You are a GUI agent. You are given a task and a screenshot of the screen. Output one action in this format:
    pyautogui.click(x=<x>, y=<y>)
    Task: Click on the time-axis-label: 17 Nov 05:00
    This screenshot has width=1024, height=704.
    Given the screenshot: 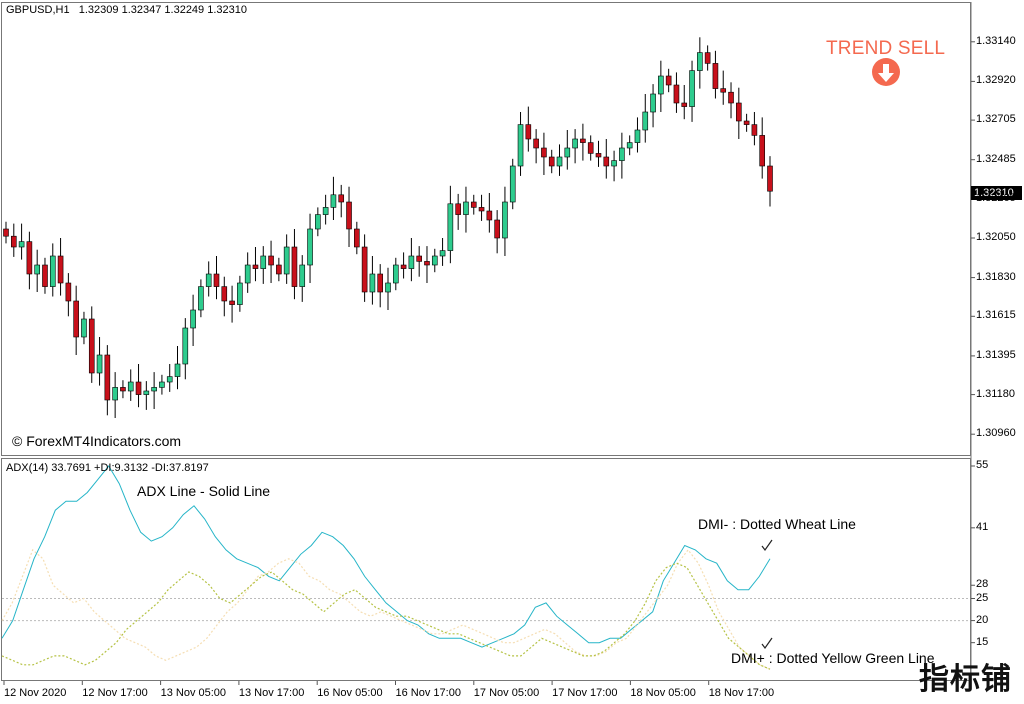 What is the action you would take?
    pyautogui.click(x=506, y=693)
    